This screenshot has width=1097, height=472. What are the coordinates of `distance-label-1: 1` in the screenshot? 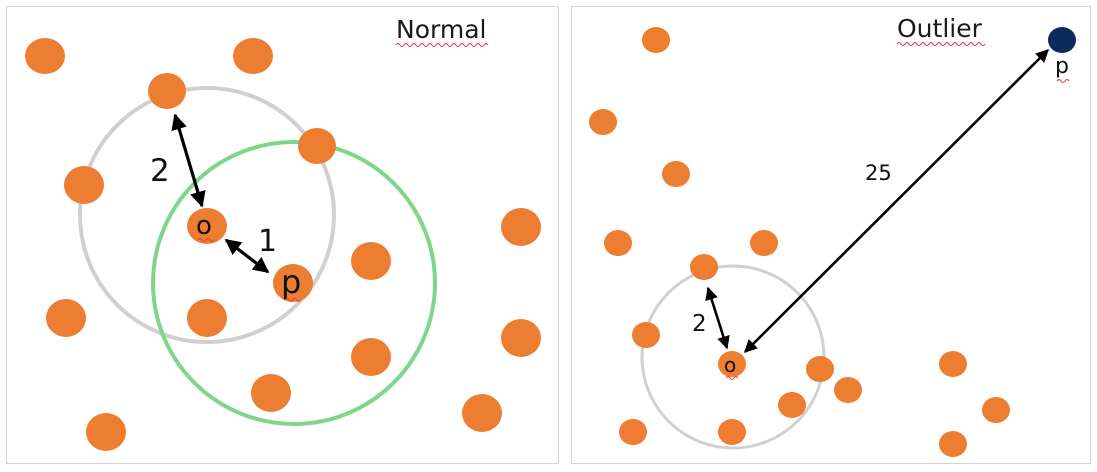 It's located at (267, 241).